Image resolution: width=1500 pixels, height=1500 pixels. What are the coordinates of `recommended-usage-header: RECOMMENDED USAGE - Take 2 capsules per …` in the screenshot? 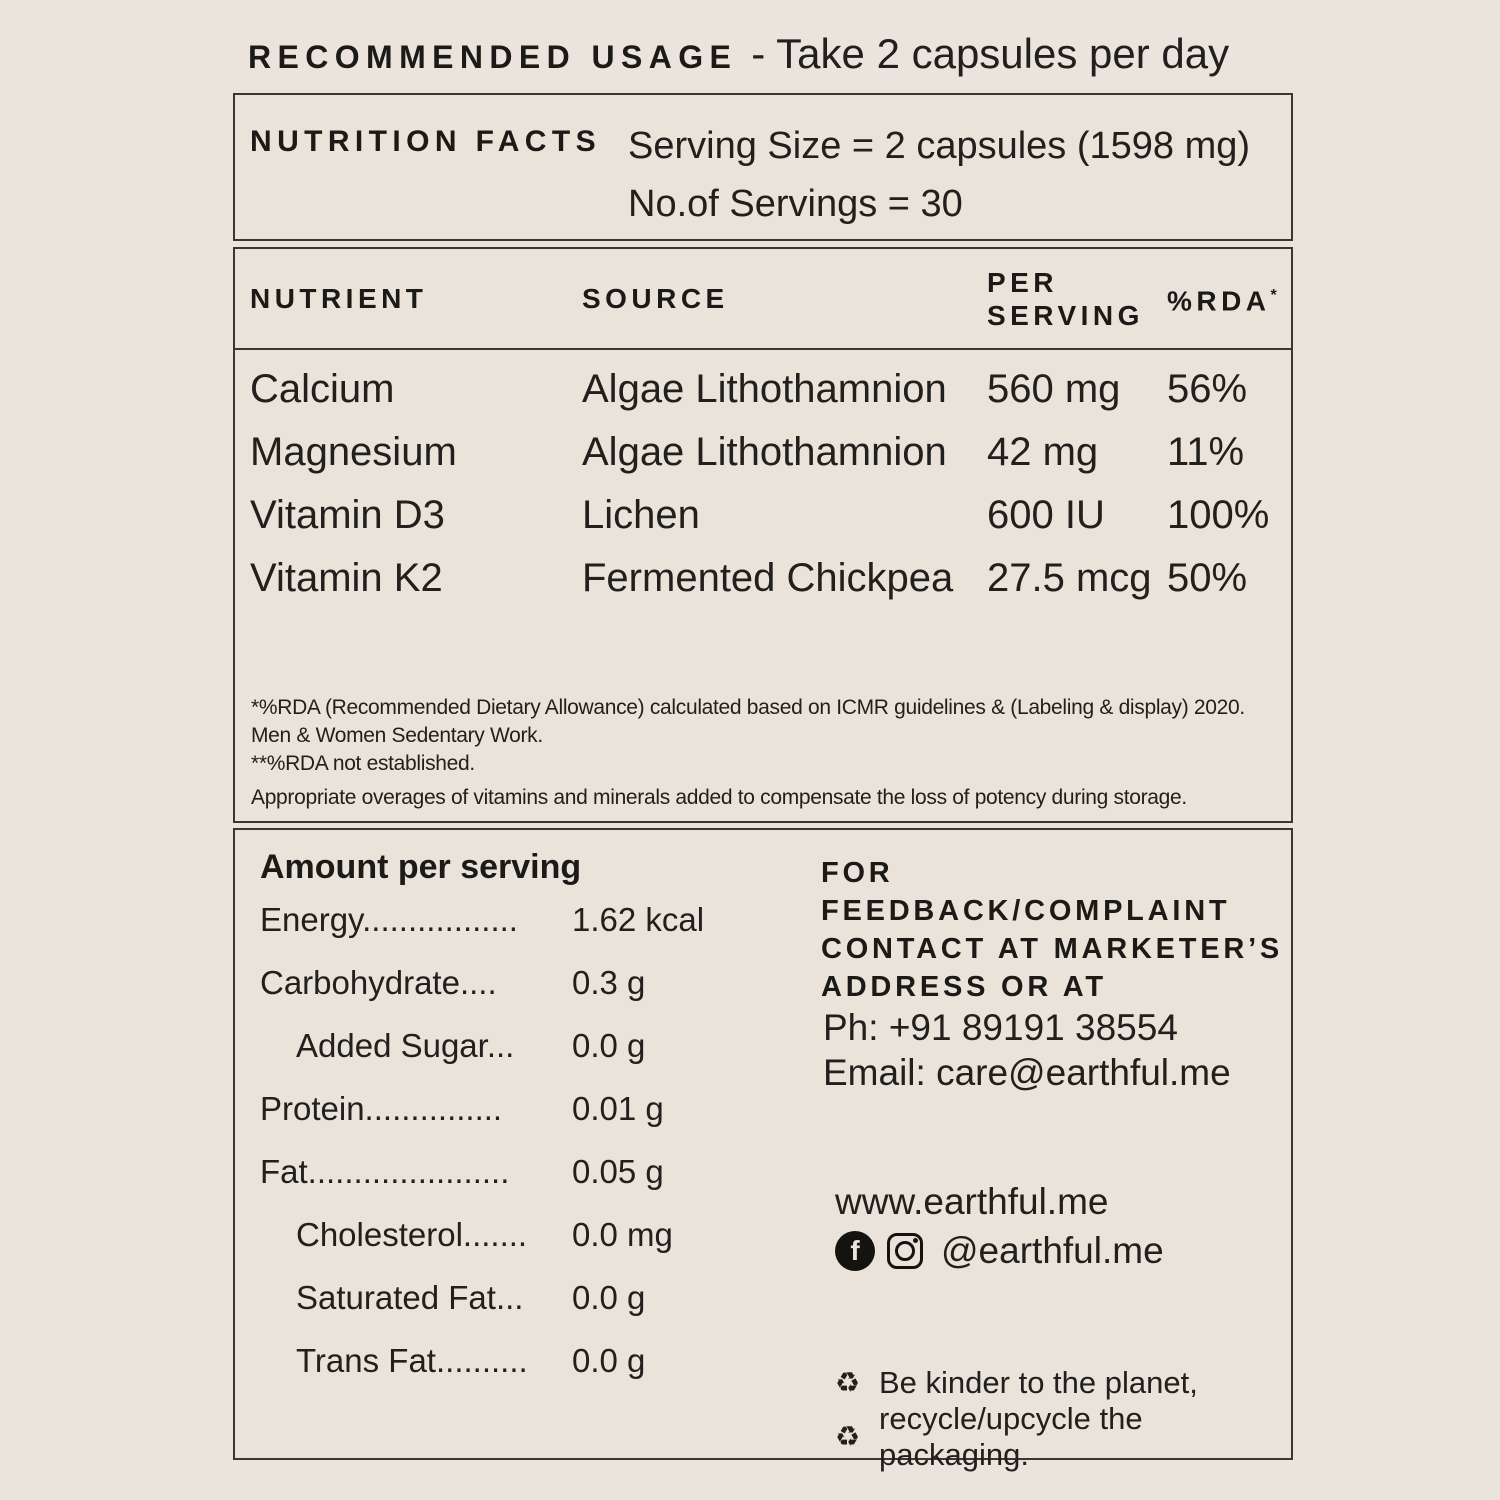 It's located at (738, 54).